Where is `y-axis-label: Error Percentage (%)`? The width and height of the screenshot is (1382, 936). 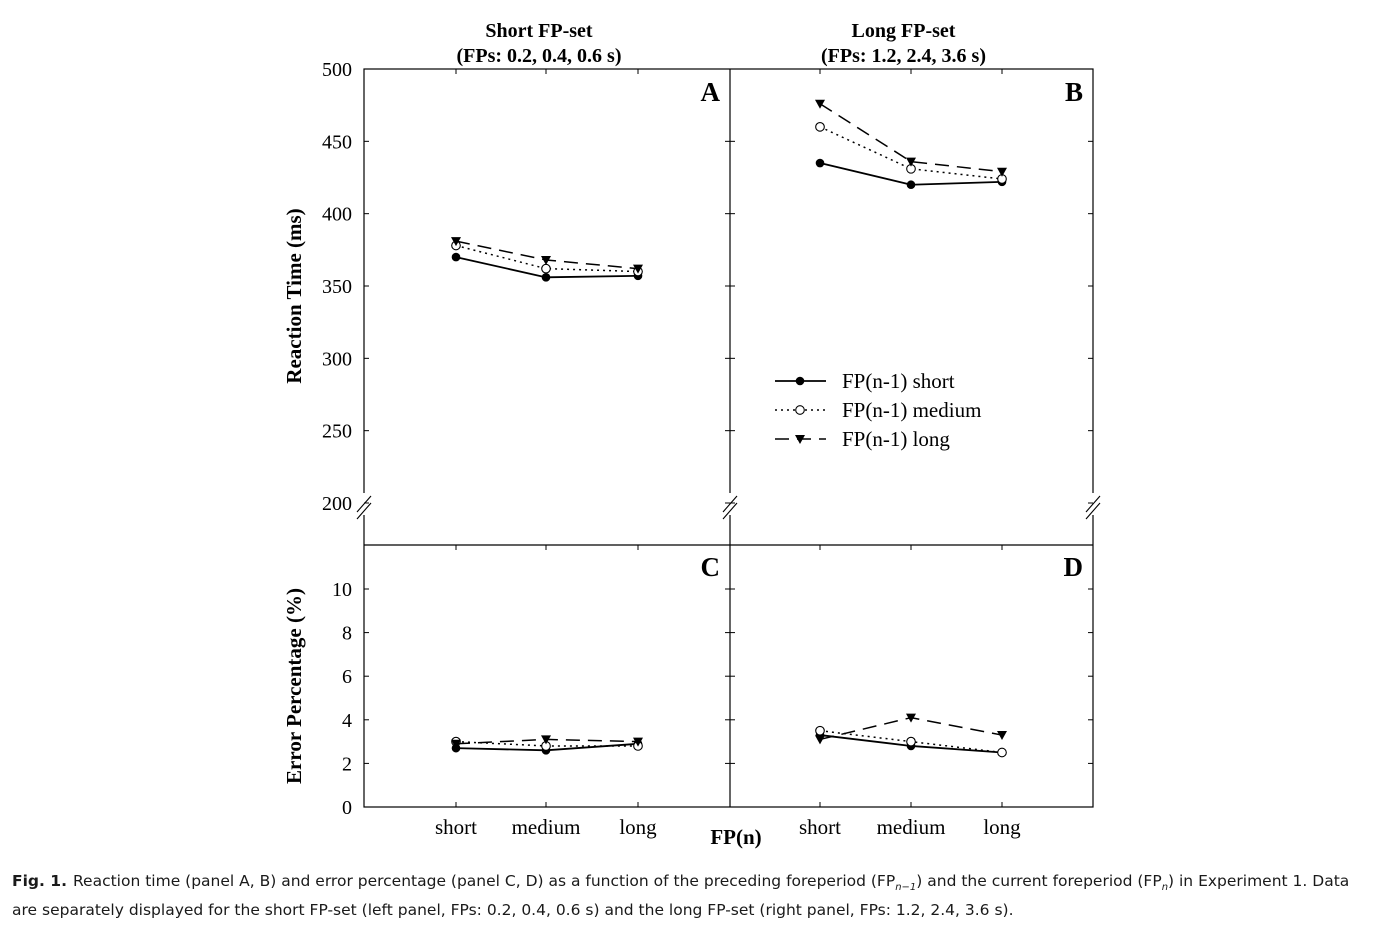 y-axis-label: Error Percentage (%) is located at coordinates (294, 686).